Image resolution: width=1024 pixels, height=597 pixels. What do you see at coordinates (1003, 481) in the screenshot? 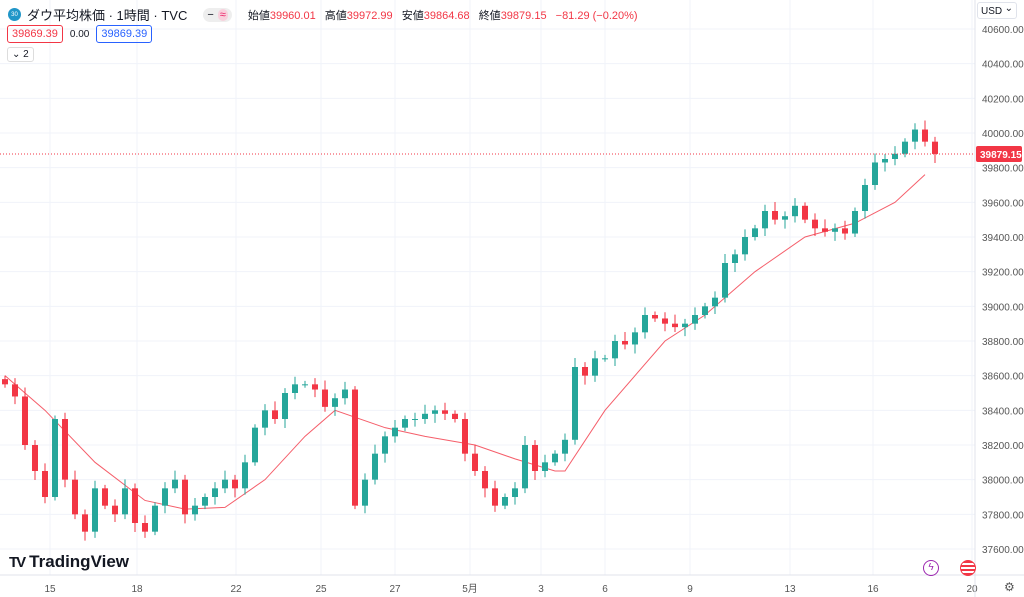
I see `y-tick-label: 38000.00` at bounding box center [1003, 481].